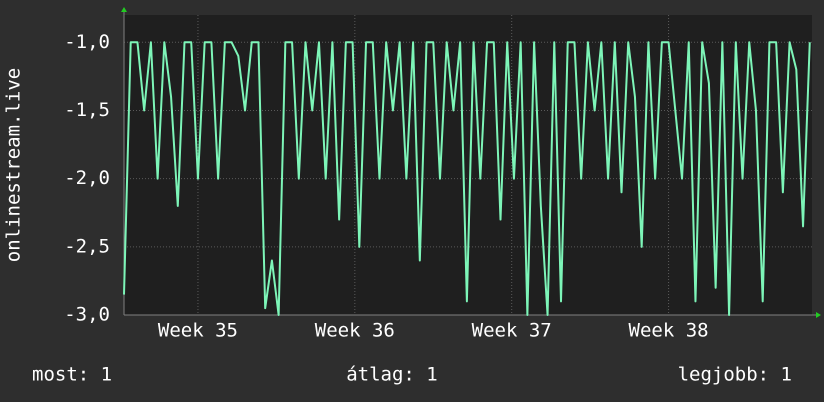 The height and width of the screenshot is (402, 824). I want to click on y-axis-label: onlinestream.live, so click(14, 165).